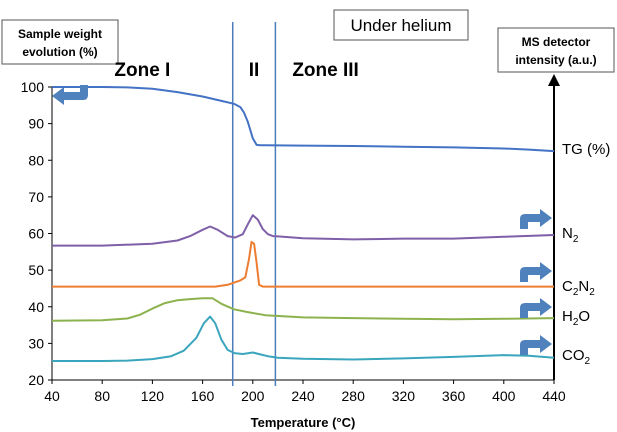 The image size is (617, 432). Describe the element at coordinates (454, 396) in the screenshot. I see `x-tick-label: 360` at that location.